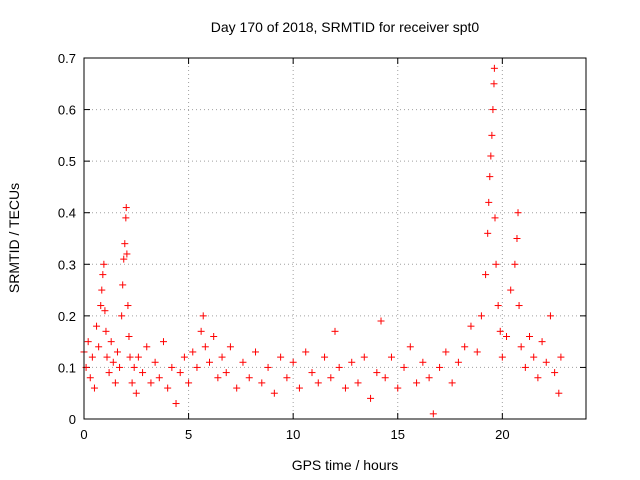  I want to click on x-tick-label: 0, so click(83, 434).